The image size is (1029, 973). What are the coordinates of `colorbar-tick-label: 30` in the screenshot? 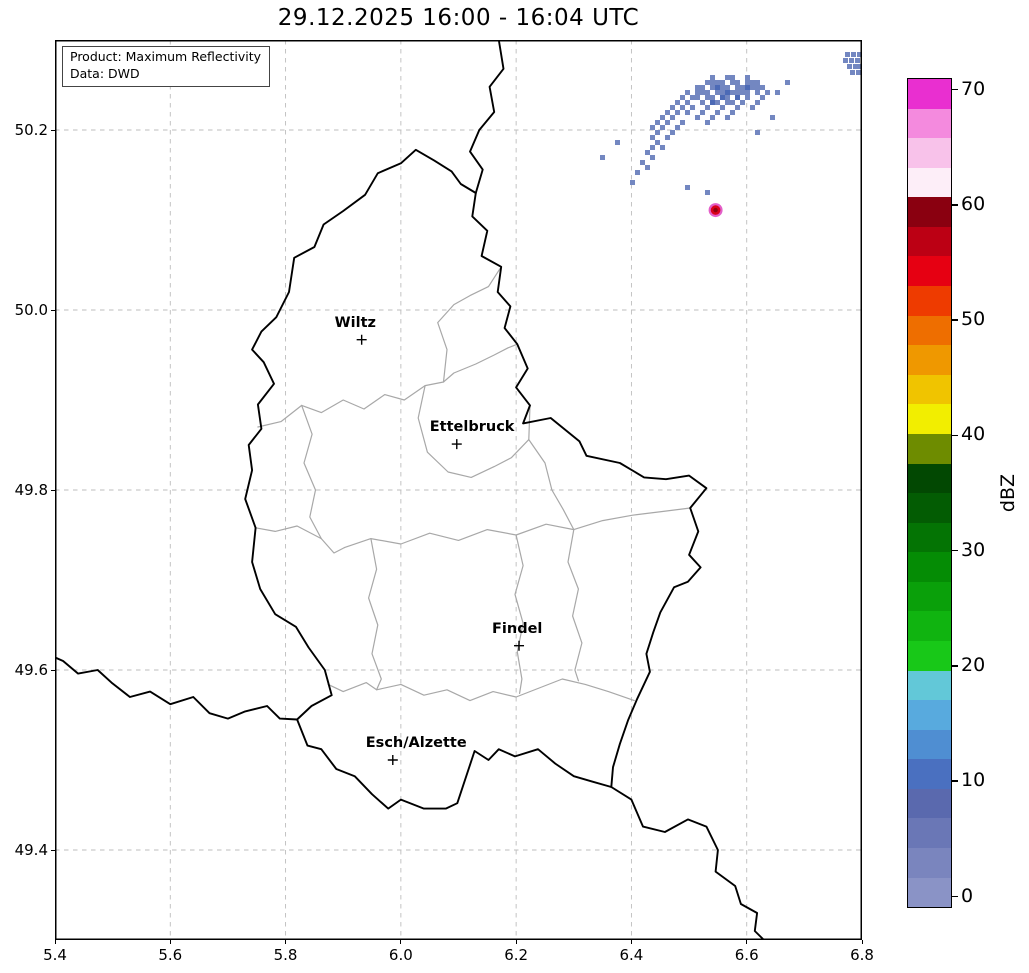 It's located at (973, 549).